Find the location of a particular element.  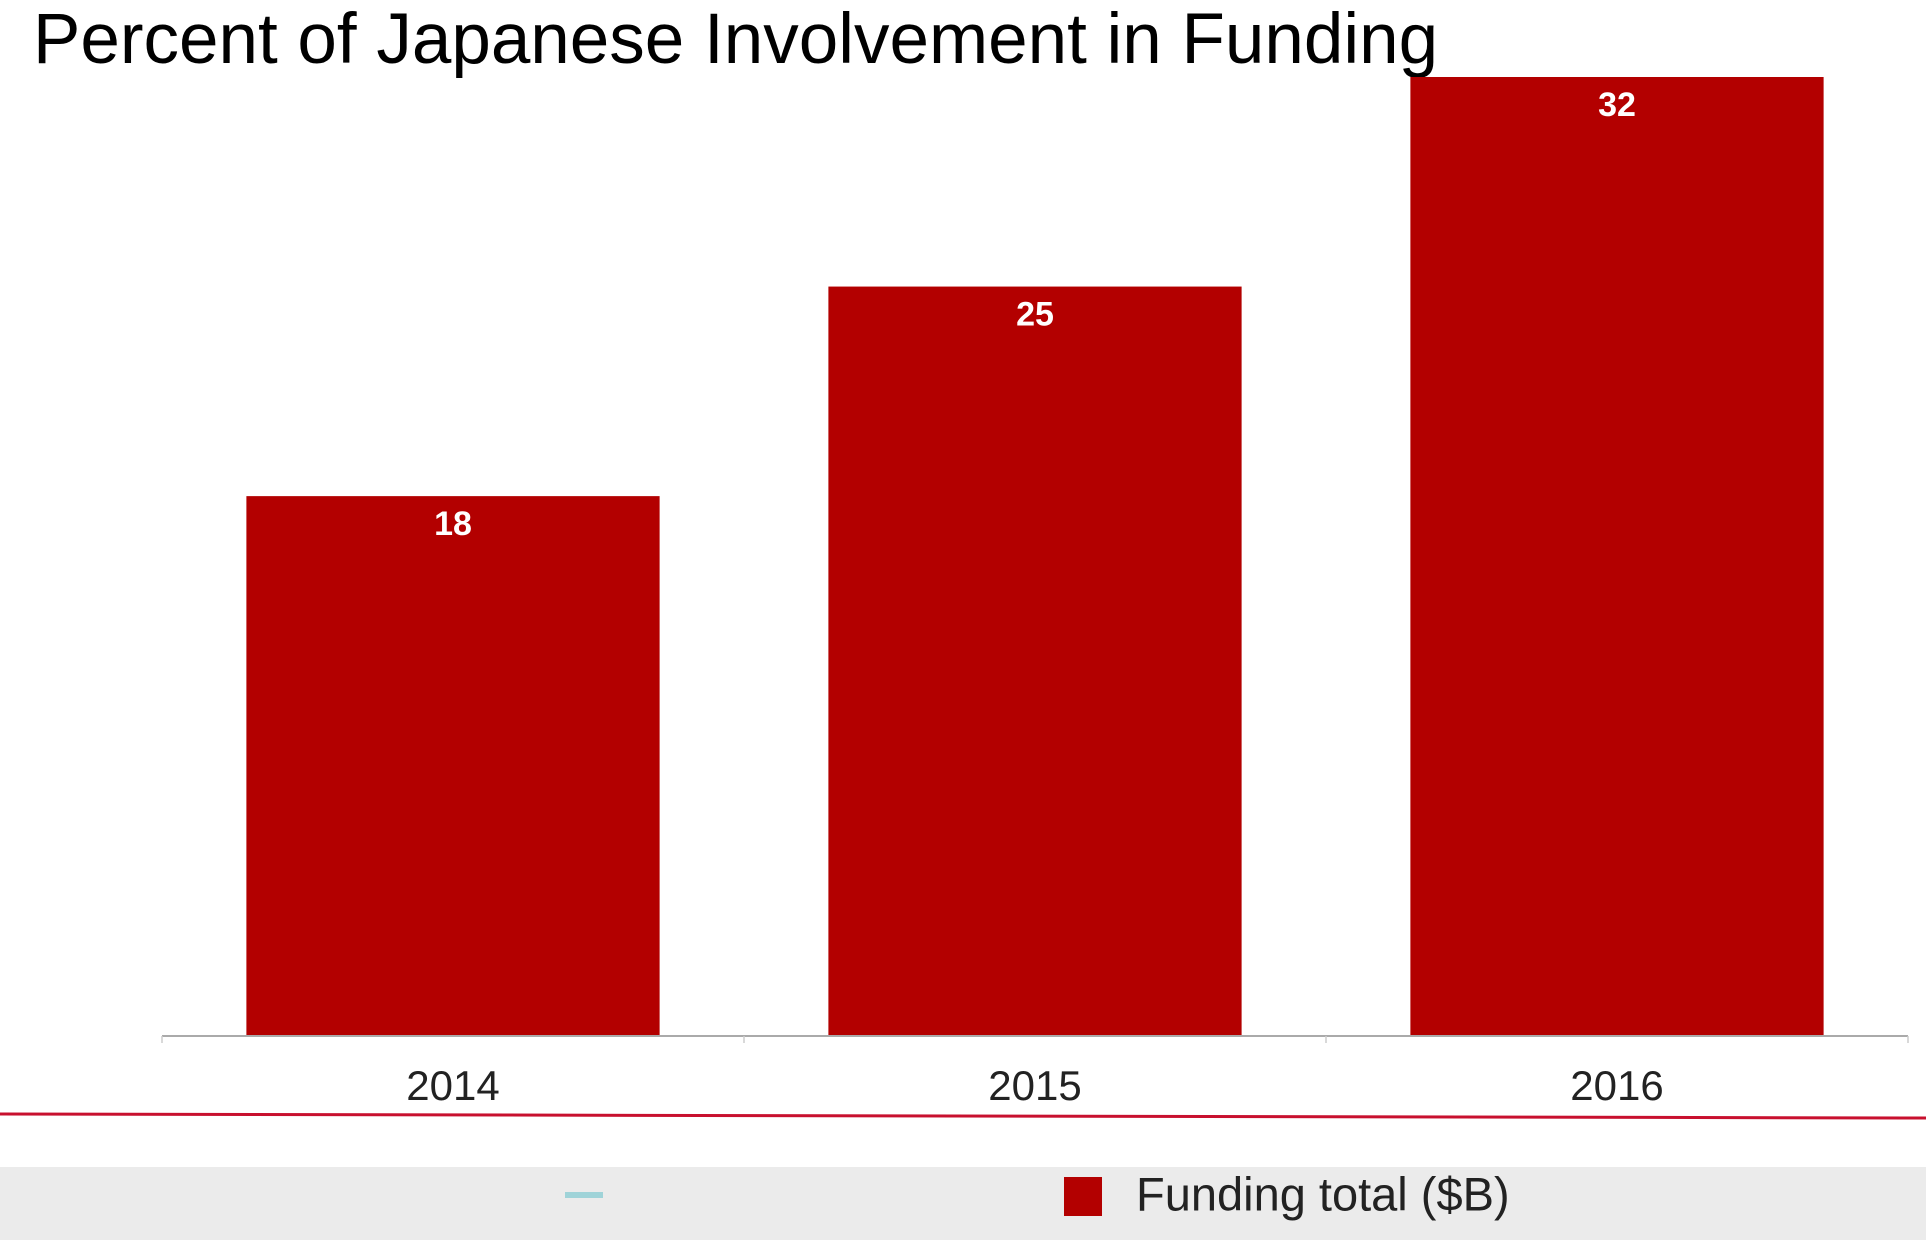

x-tick-label: 2014 is located at coordinates (452, 1085).